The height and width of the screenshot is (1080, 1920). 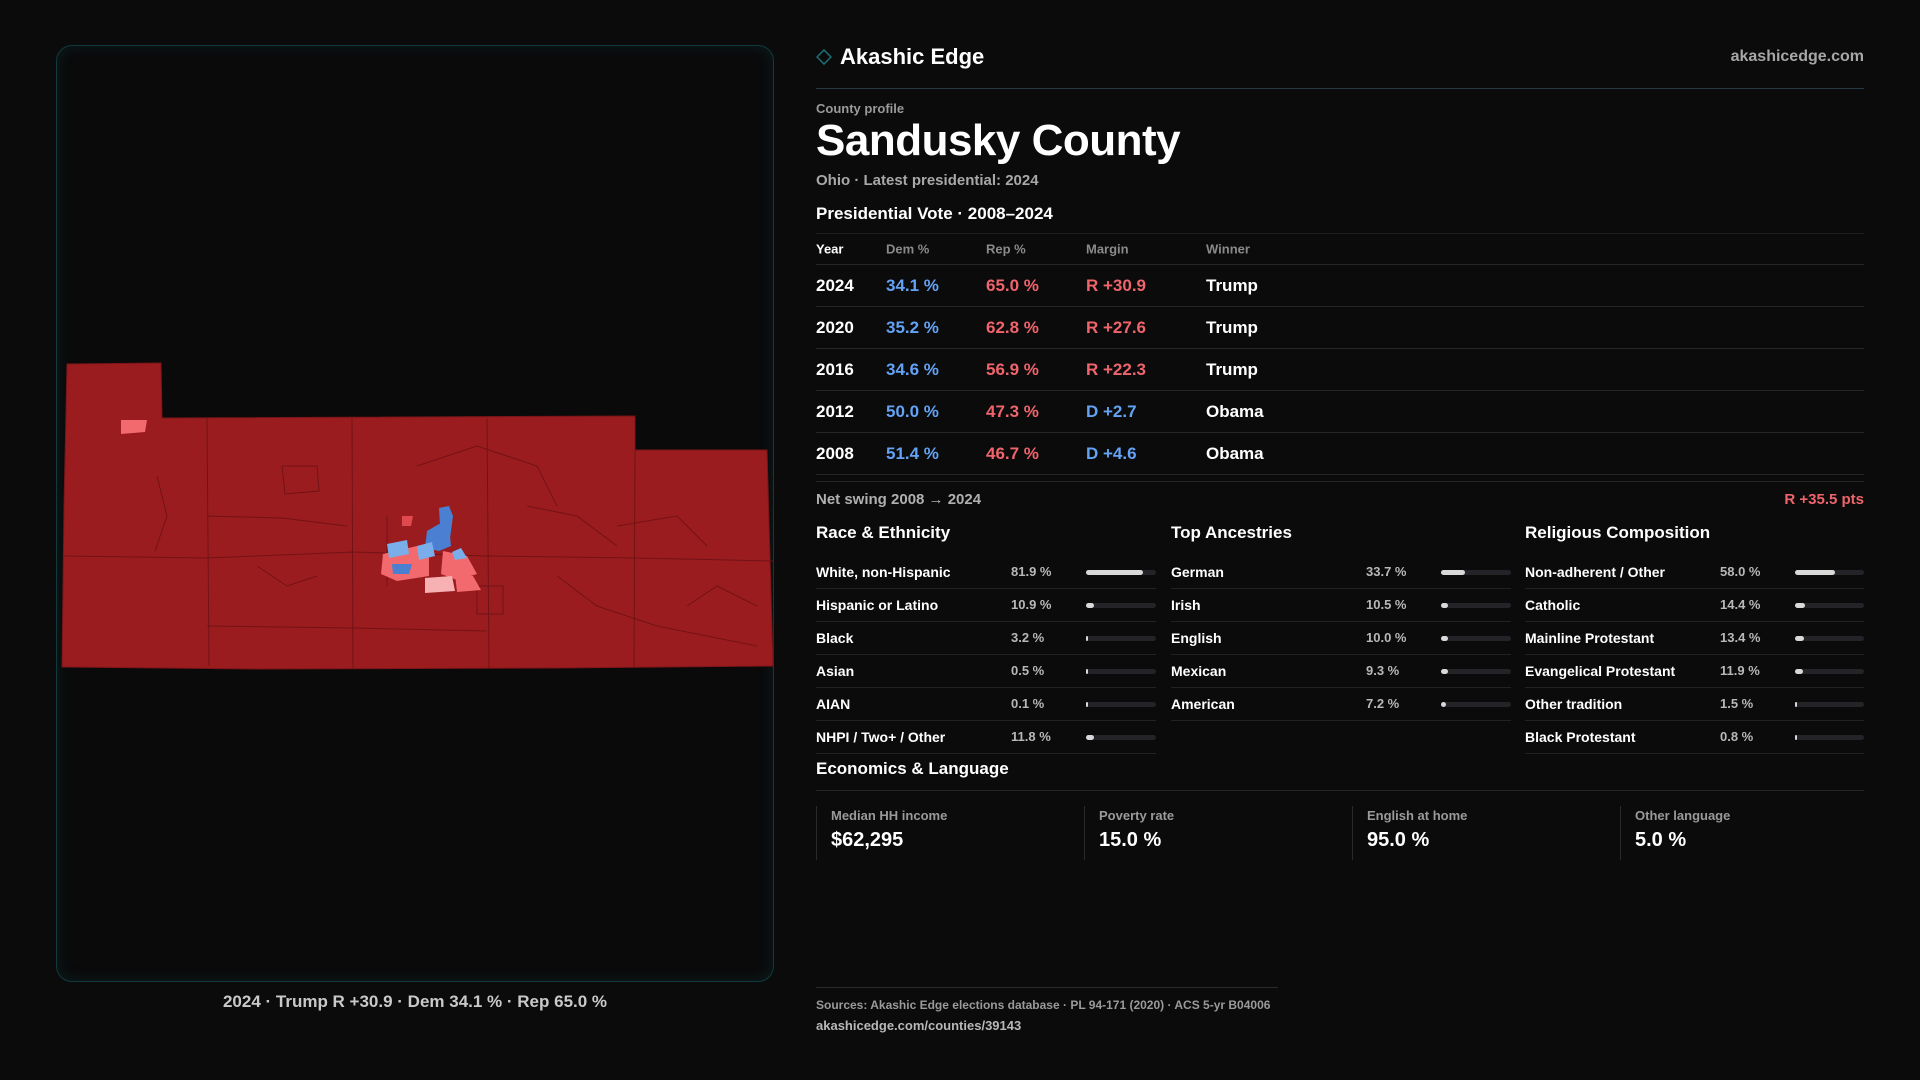 What do you see at coordinates (1340, 249) in the screenshot?
I see `table-header: Year Dem % Rep % Margin Winner` at bounding box center [1340, 249].